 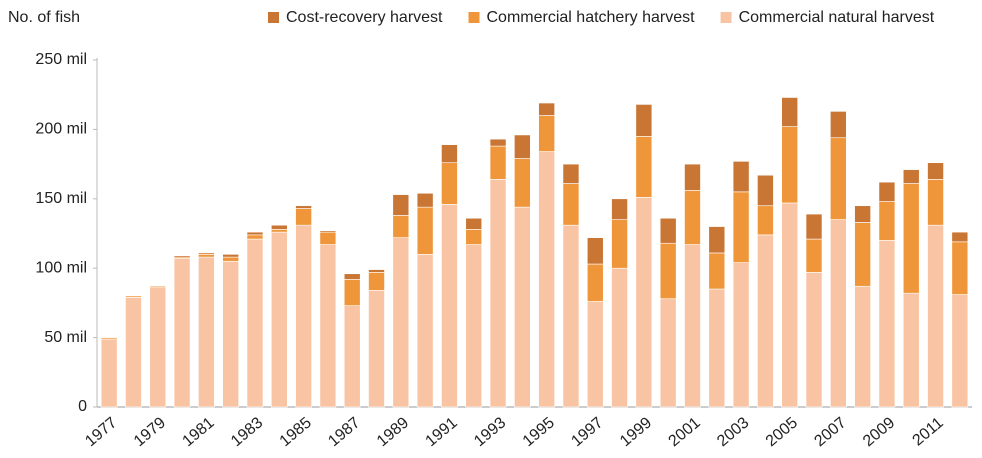 I want to click on y-tick-label: 100 mil, so click(x=61, y=267).